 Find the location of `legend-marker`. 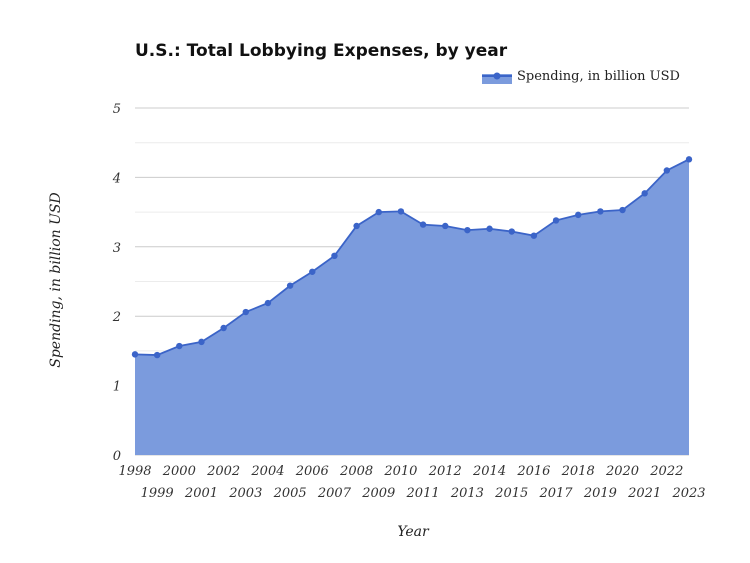

legend-marker is located at coordinates (497, 76).